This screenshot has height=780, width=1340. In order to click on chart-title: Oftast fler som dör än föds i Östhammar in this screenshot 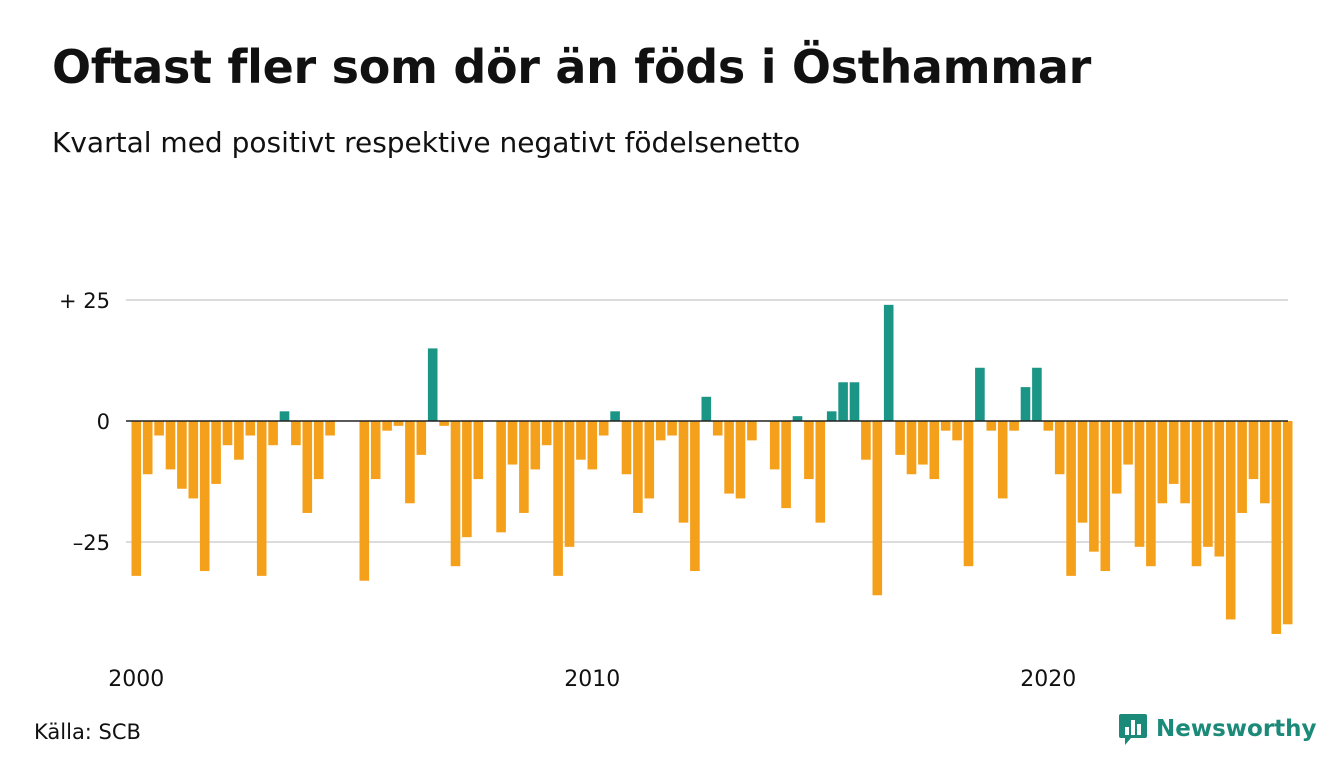, I will do `click(572, 67)`.